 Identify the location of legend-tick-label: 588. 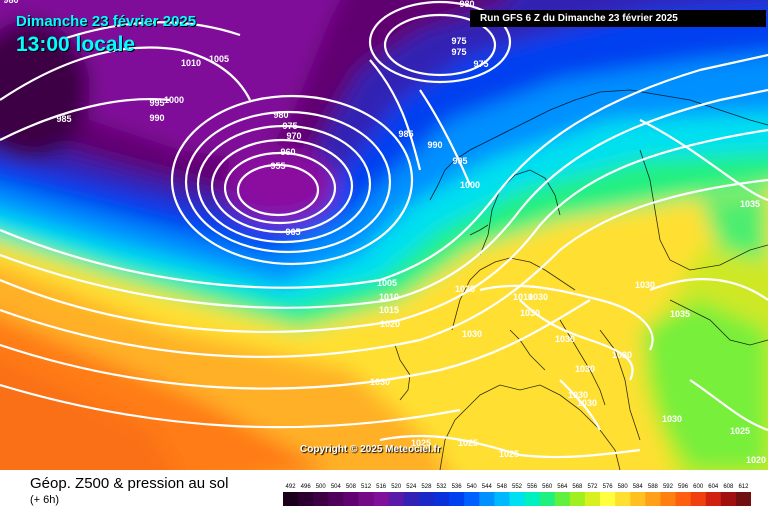
(653, 487).